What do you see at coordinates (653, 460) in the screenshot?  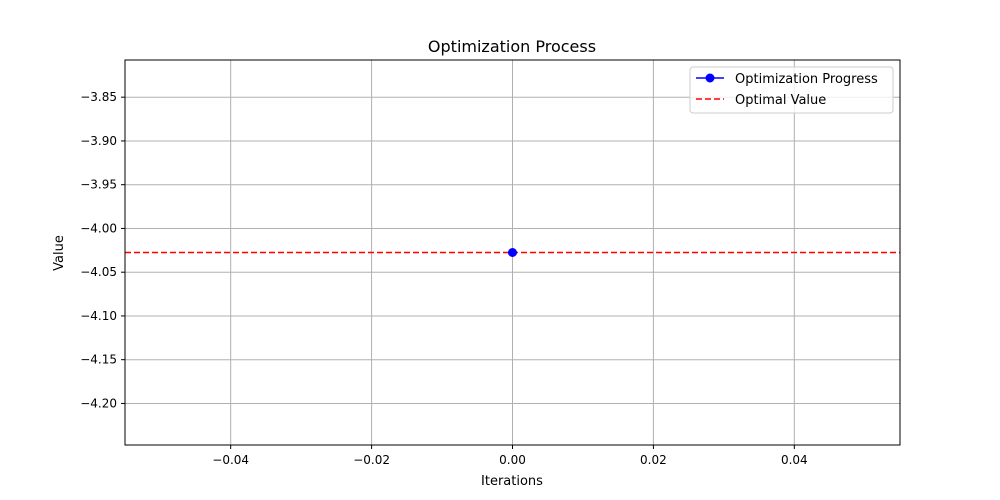 I see `x-tick-label: 0.02` at bounding box center [653, 460].